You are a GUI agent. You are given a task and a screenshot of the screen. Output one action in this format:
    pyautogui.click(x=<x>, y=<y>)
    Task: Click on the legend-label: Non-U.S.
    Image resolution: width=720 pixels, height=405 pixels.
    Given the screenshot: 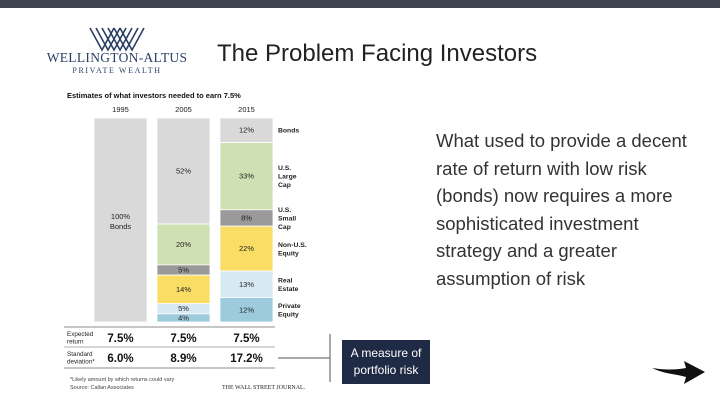 What is the action you would take?
    pyautogui.click(x=292, y=245)
    